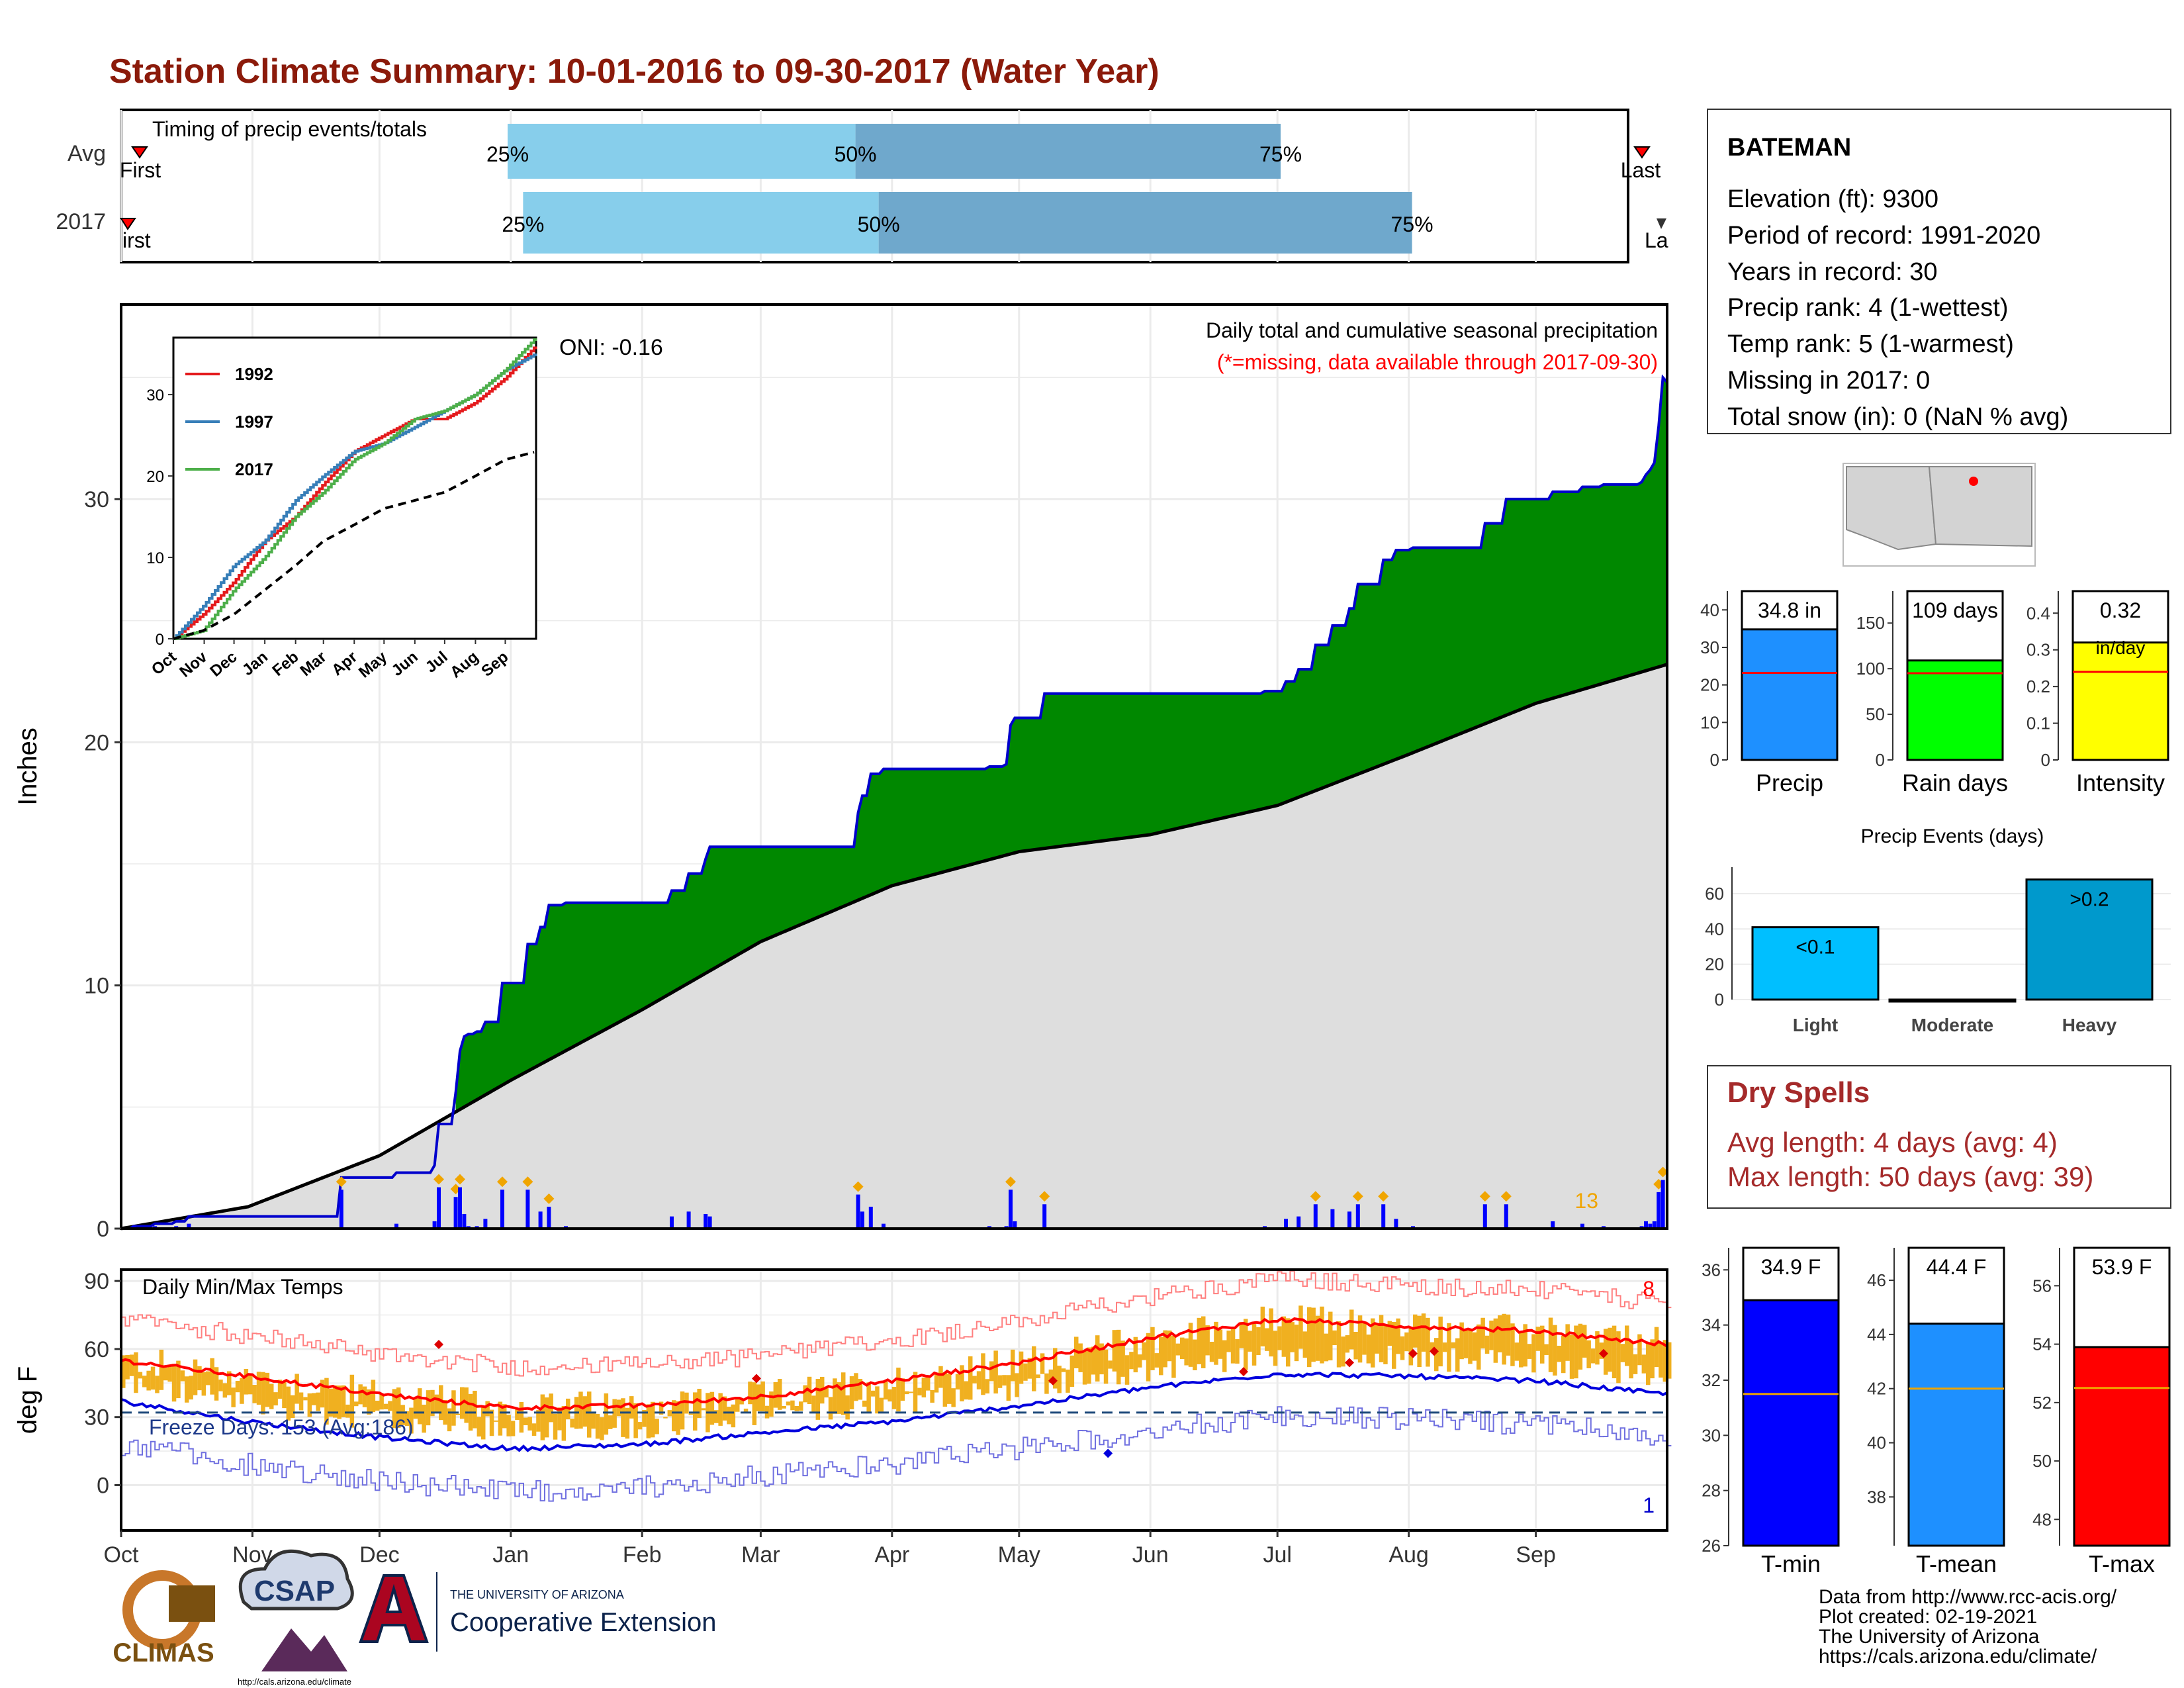 This screenshot has height=1688, width=2184. I want to click on month-label: Apr, so click(892, 1555).